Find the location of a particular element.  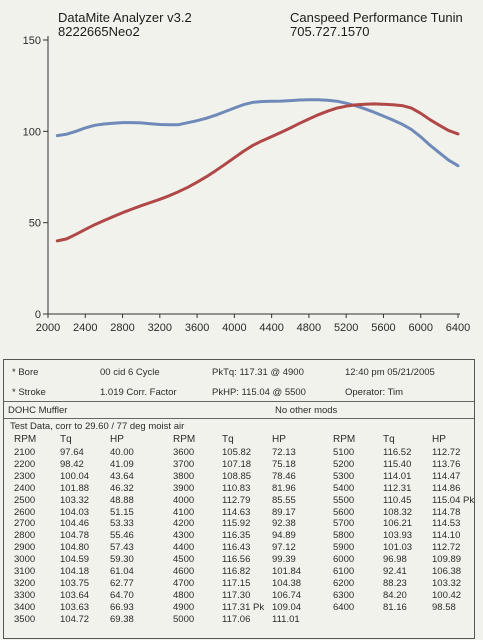

x-tick-label: 5200 is located at coordinates (346, 328).